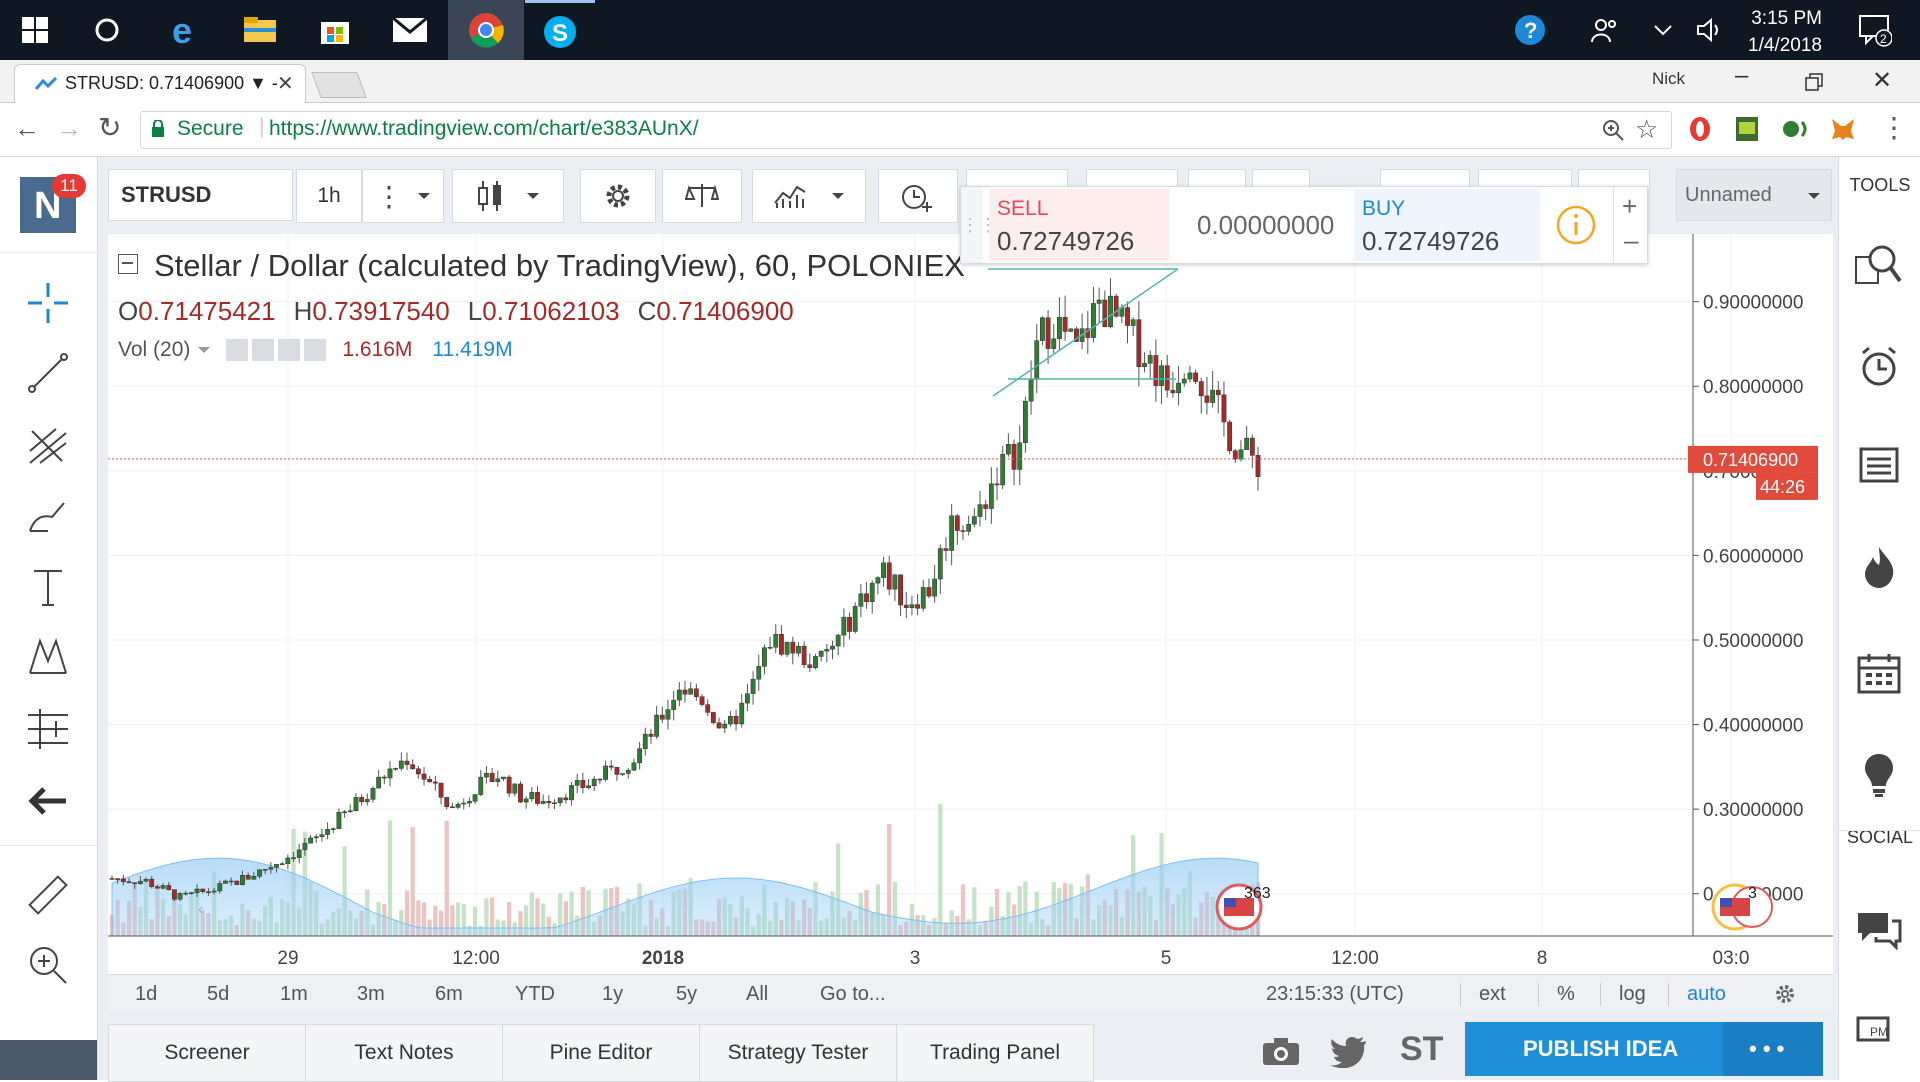  What do you see at coordinates (48, 895) in the screenshot?
I see `ruler-tool-icon` at bounding box center [48, 895].